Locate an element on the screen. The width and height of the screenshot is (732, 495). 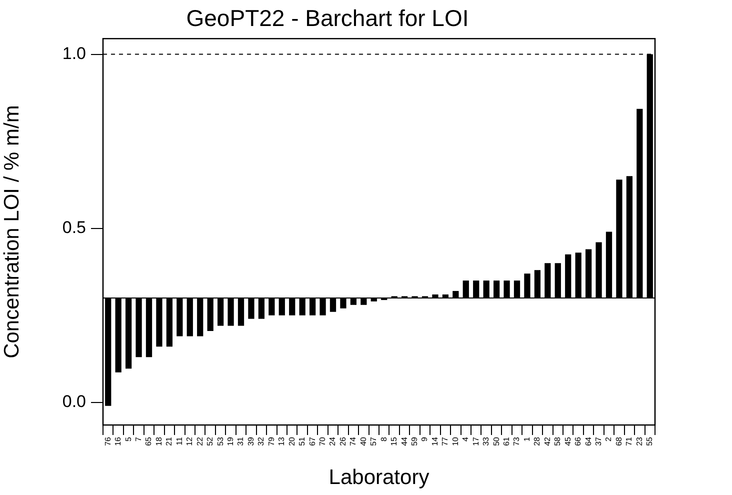
x-tick-label: 2 is located at coordinates (609, 439).